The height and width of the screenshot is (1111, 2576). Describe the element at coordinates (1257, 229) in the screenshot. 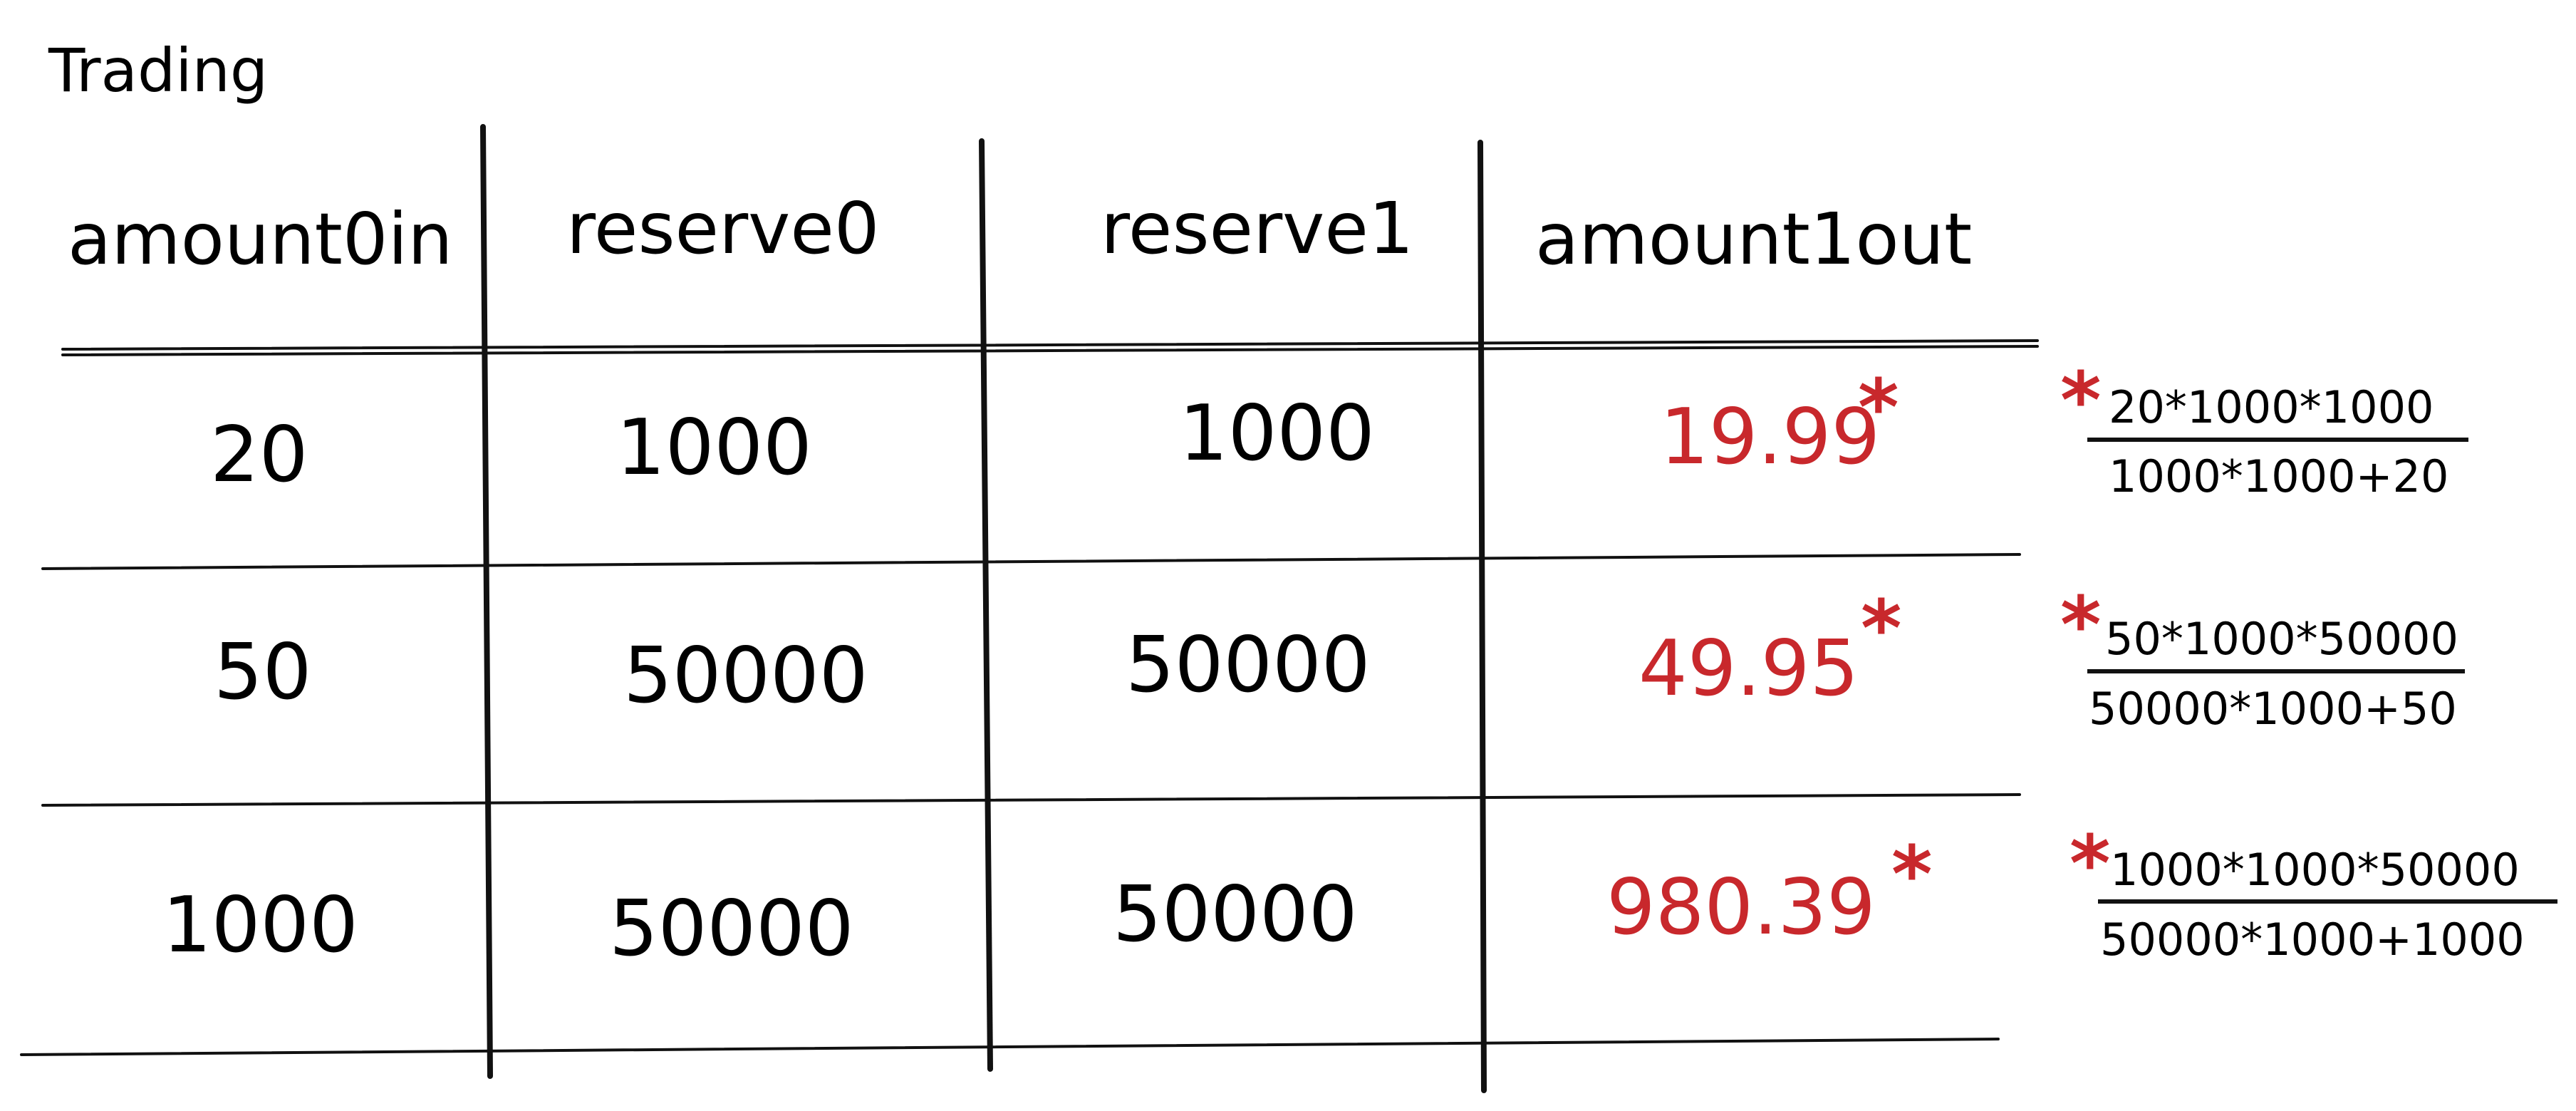

I see `header-reserve1: reserve1` at that location.